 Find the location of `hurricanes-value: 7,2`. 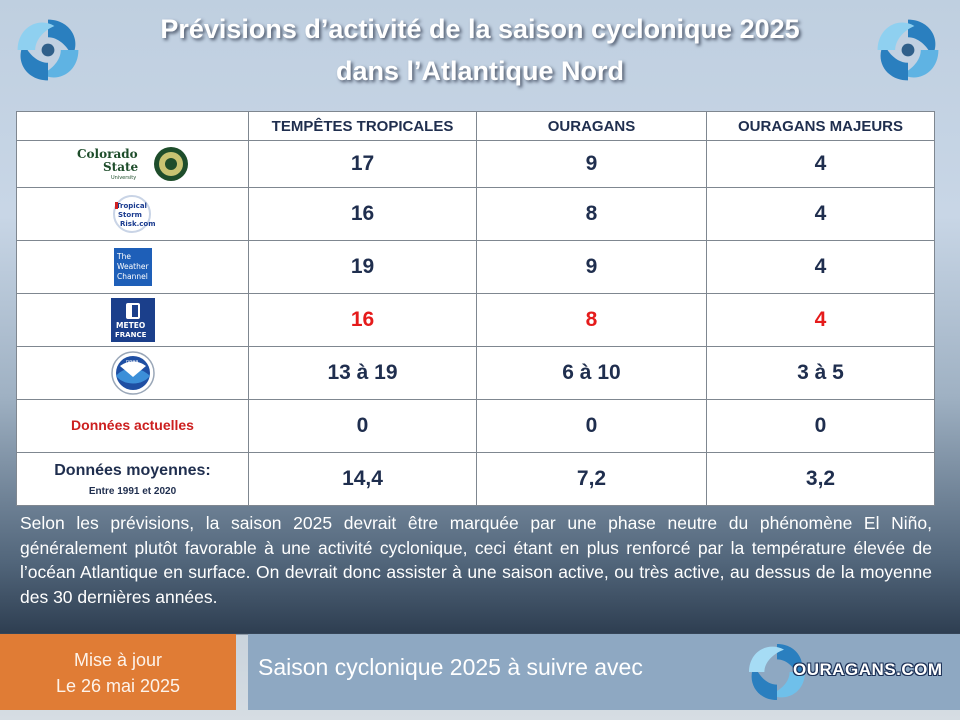

hurricanes-value: 7,2 is located at coordinates (591, 479).